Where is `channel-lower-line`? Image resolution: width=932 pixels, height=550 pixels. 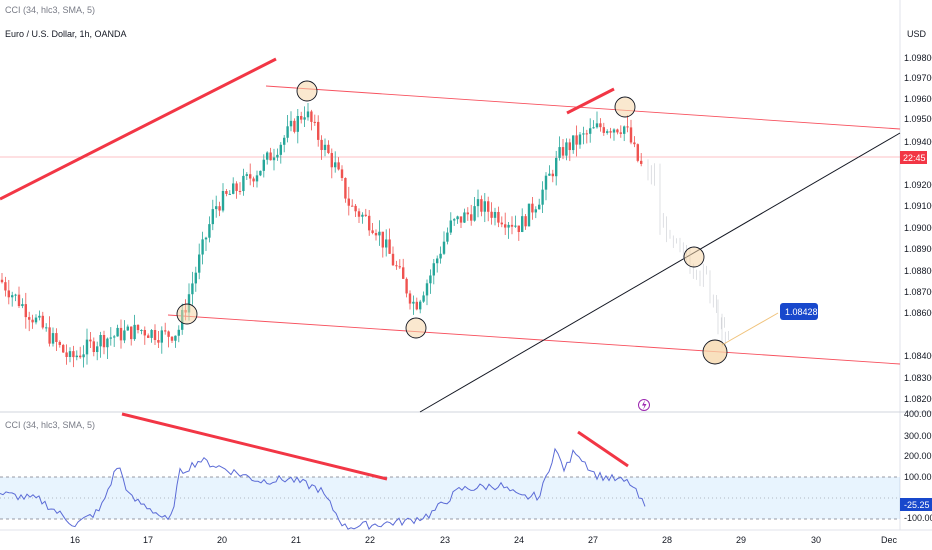 channel-lower-line is located at coordinates (534, 339).